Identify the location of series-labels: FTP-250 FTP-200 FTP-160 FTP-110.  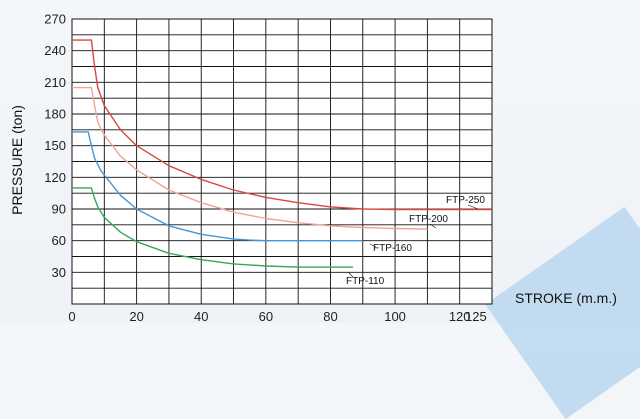
(415, 241).